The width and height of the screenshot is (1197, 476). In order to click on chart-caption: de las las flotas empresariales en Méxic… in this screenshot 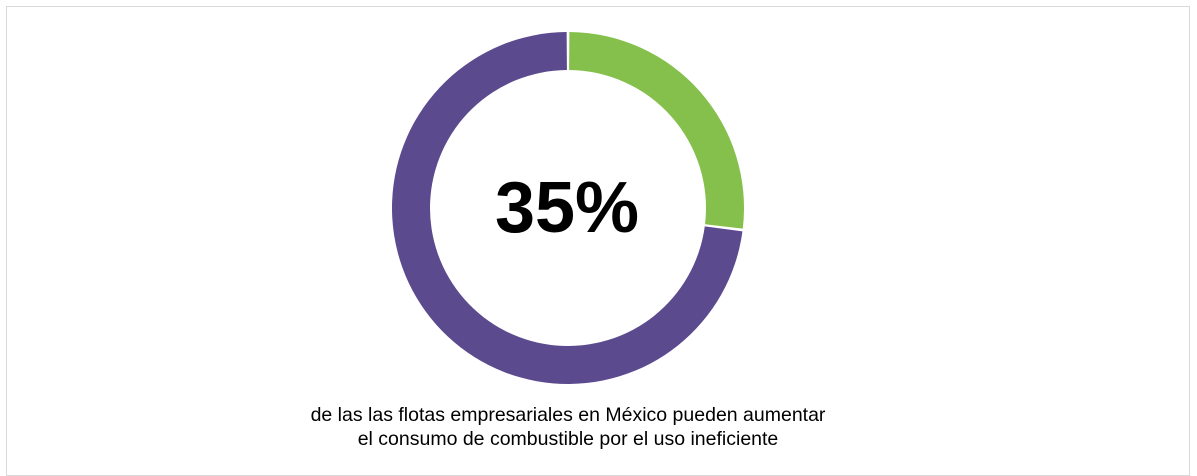, I will do `click(568, 427)`.